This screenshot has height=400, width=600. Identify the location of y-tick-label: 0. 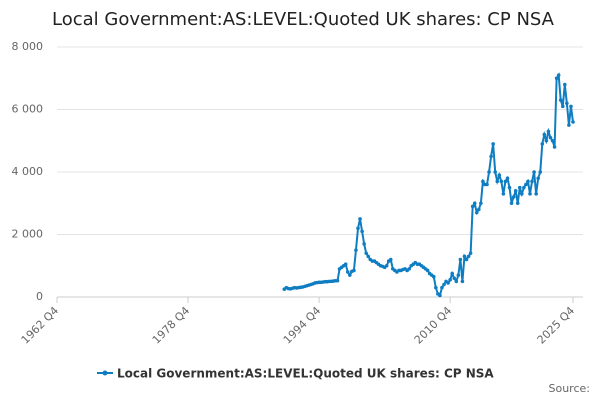
(39, 296).